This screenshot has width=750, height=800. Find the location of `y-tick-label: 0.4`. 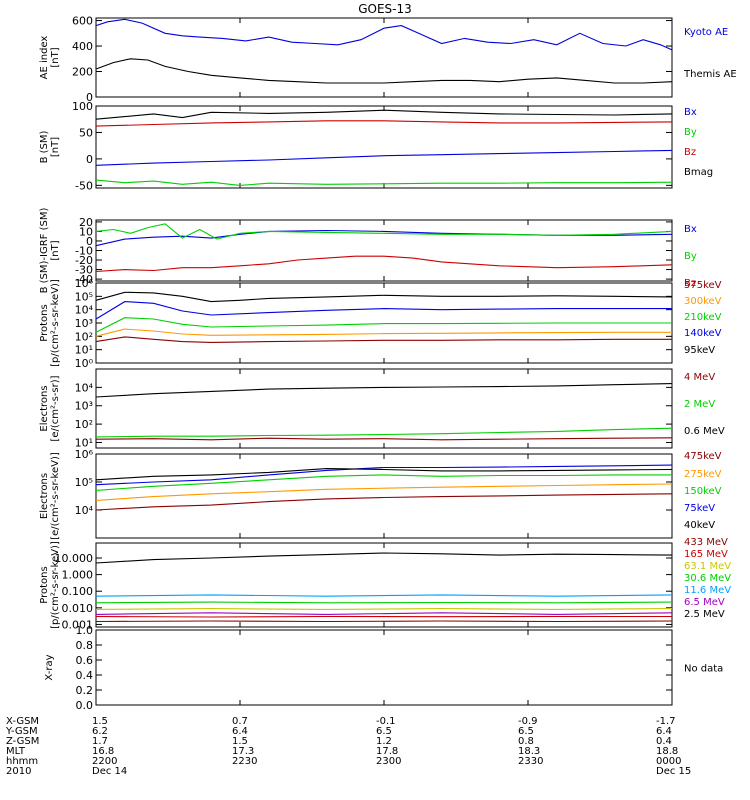

y-tick-label: 0.4 is located at coordinates (85, 675).